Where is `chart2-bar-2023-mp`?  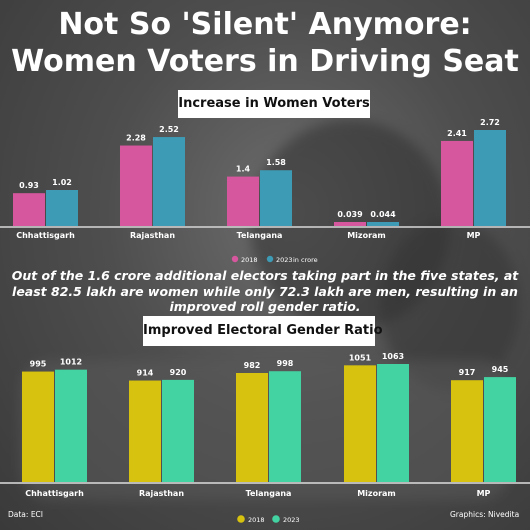
chart2-bar-2023-mp is located at coordinates (500, 429).